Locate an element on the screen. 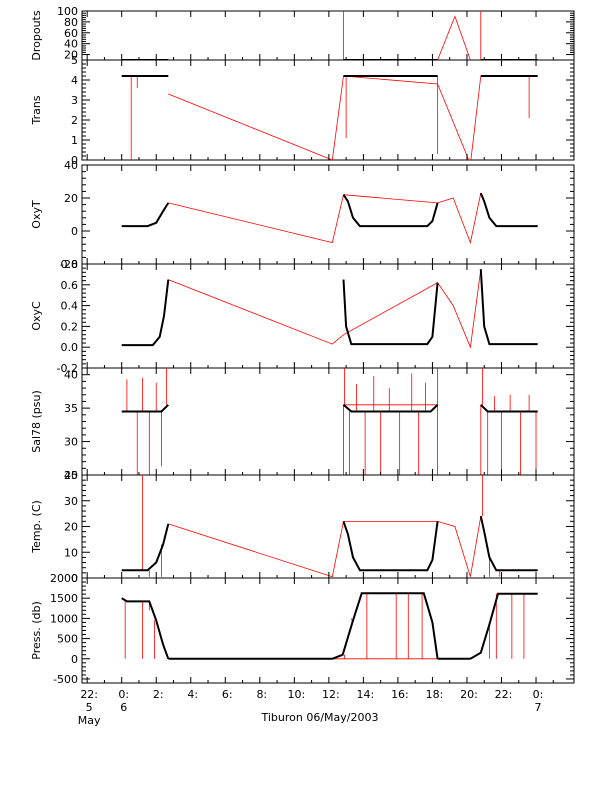 Image resolution: width=612 pixels, height=785 pixels. y-tick-label: 2000 is located at coordinates (64, 578).